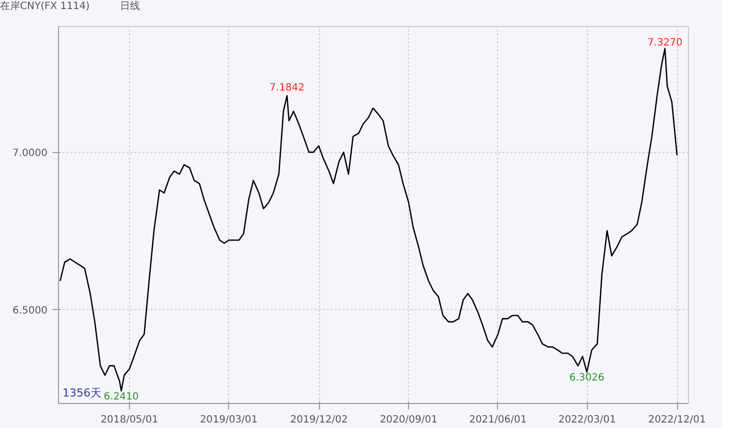  Describe the element at coordinates (319, 420) in the screenshot. I see `x-tick-label: 2019/12/02` at that location.